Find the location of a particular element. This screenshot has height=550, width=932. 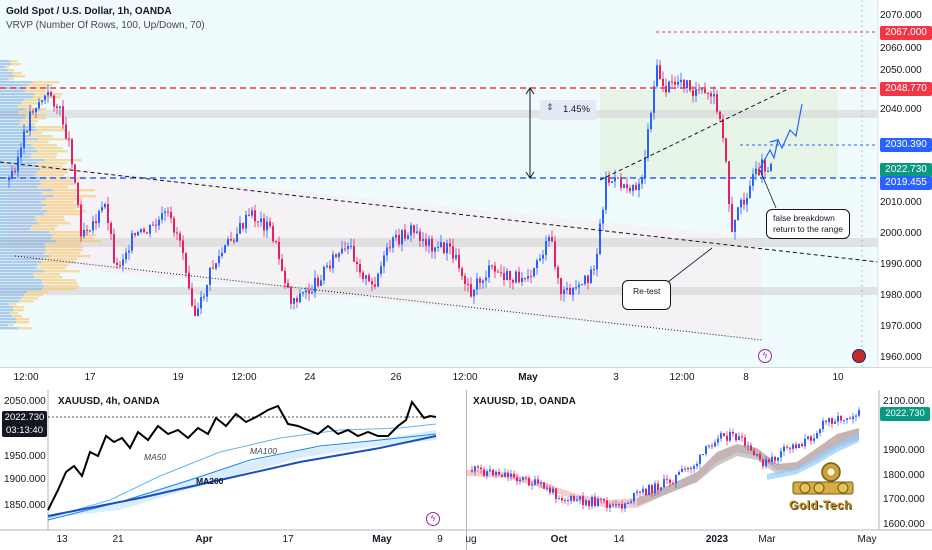

sub-4h-time-label: 17 is located at coordinates (288, 539).